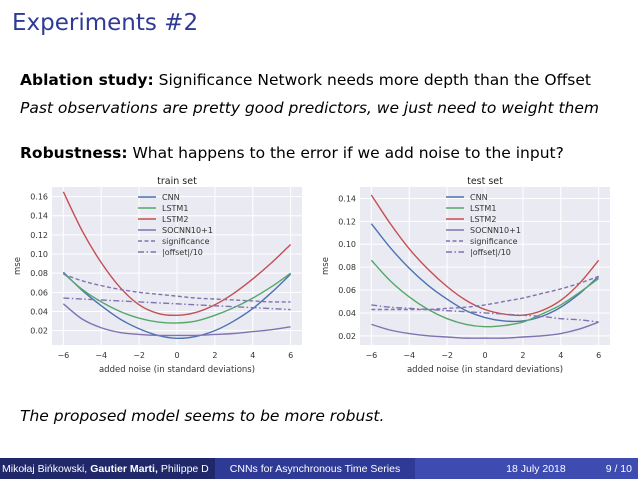 The width and height of the screenshot is (638, 479). I want to click on footer-author-3: Philippe D, so click(184, 468).